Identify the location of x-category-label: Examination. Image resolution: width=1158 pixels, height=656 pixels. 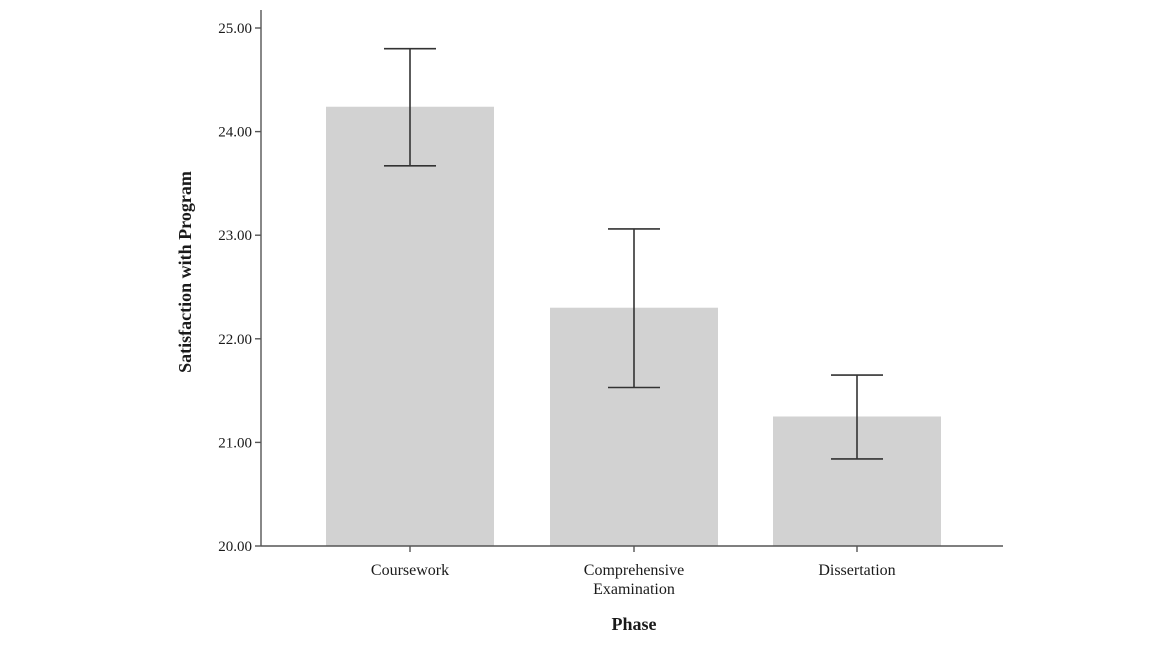
(634, 589).